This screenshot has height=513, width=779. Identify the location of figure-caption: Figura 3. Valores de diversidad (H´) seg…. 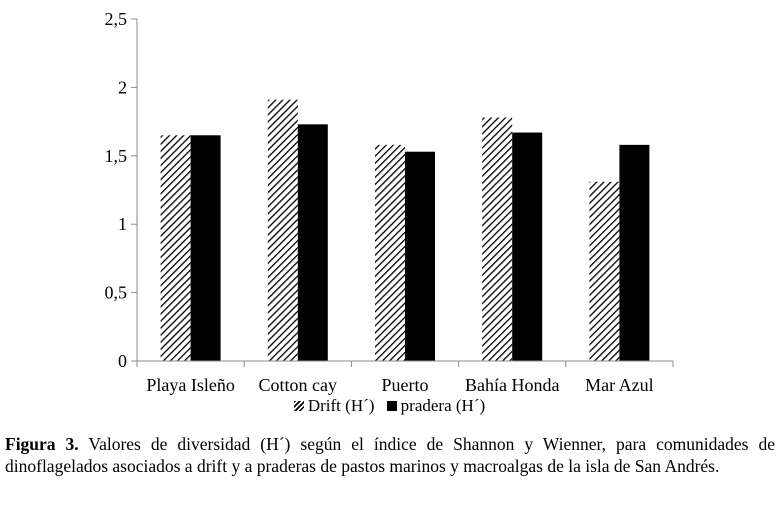
(390, 455).